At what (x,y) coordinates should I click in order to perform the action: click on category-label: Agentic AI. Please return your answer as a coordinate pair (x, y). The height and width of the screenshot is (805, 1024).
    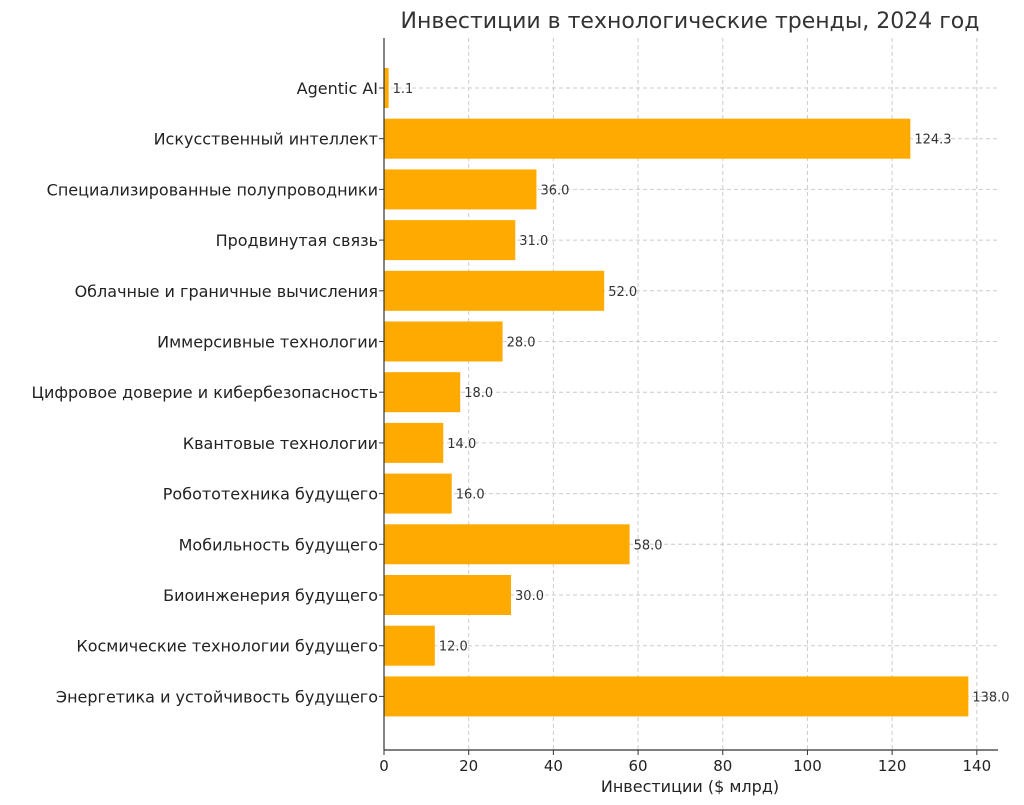
    Looking at the image, I should click on (337, 88).